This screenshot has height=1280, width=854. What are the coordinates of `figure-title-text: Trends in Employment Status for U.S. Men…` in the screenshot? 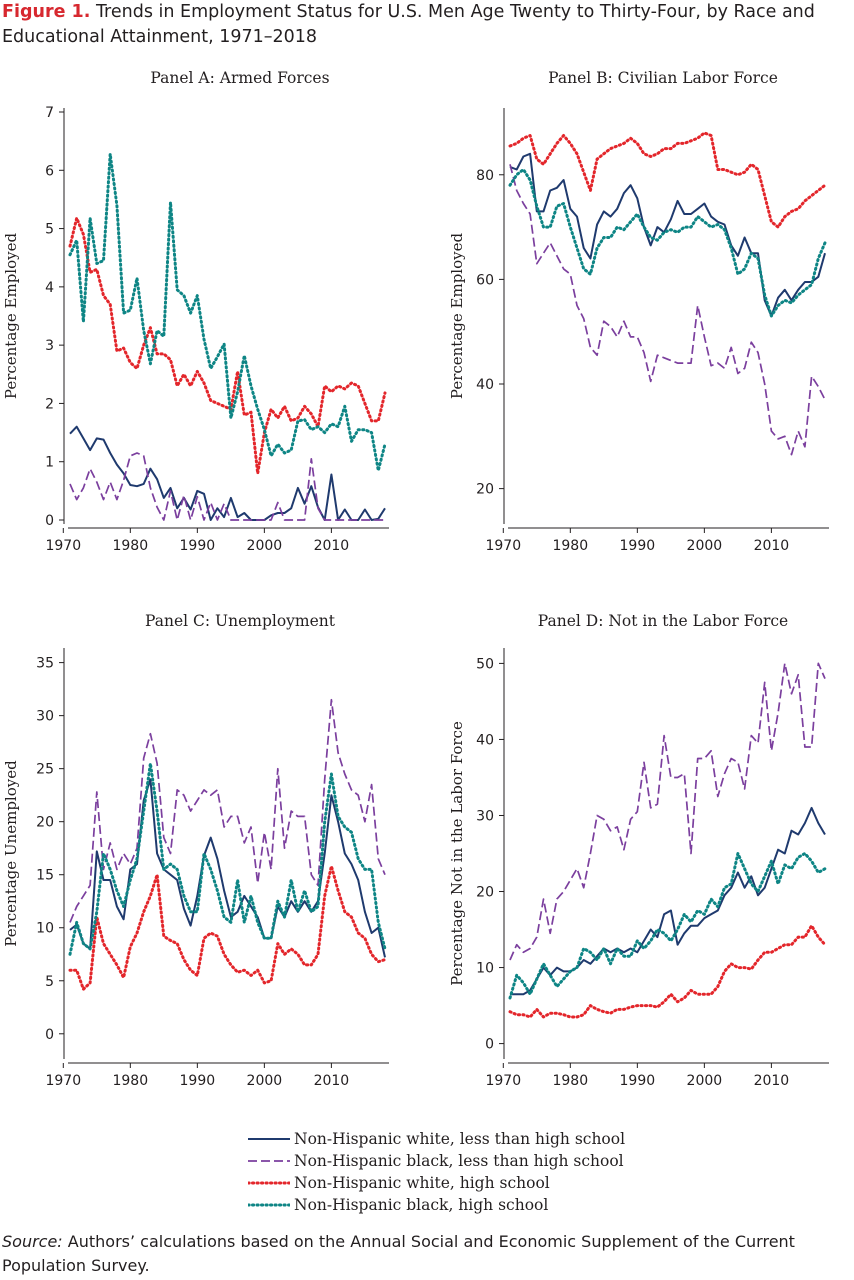 It's located at (408, 24).